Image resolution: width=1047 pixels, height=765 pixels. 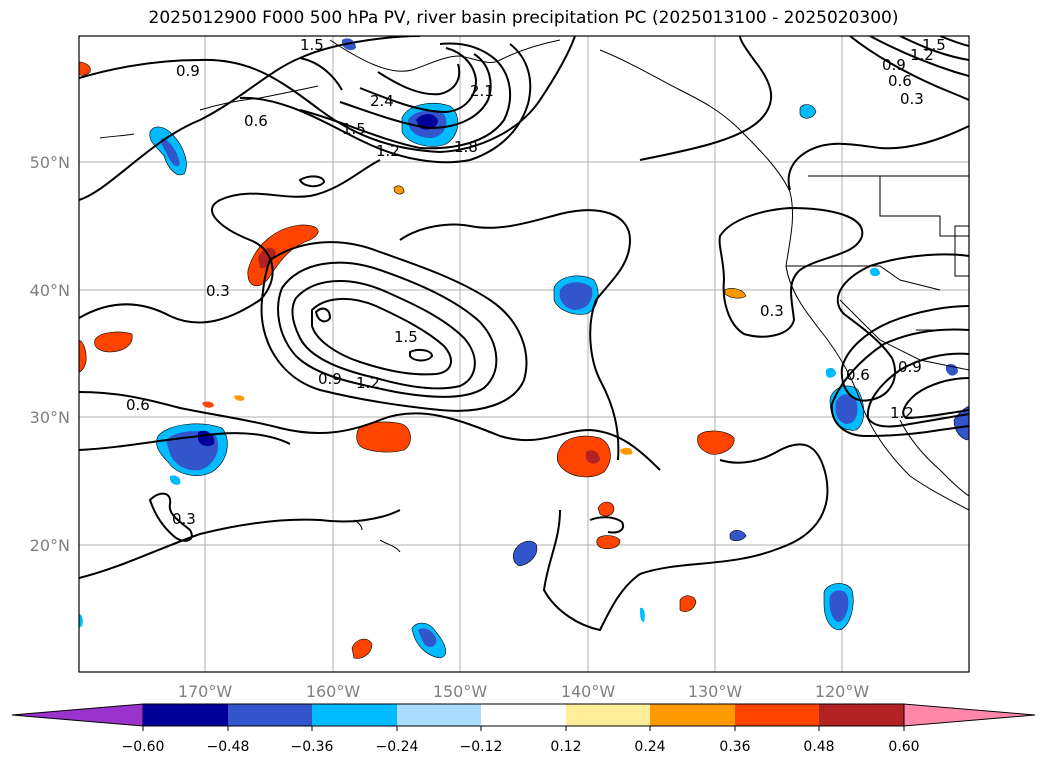 I want to click on contour-label-1.2-low: 1.2, so click(x=368, y=383).